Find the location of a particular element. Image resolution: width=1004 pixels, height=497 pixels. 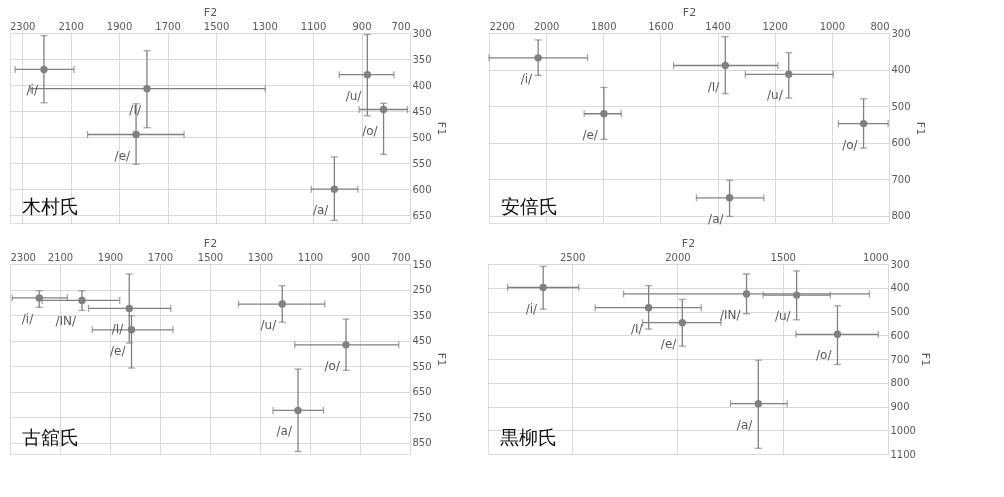

x-tick-label: 2200 is located at coordinates (502, 26).